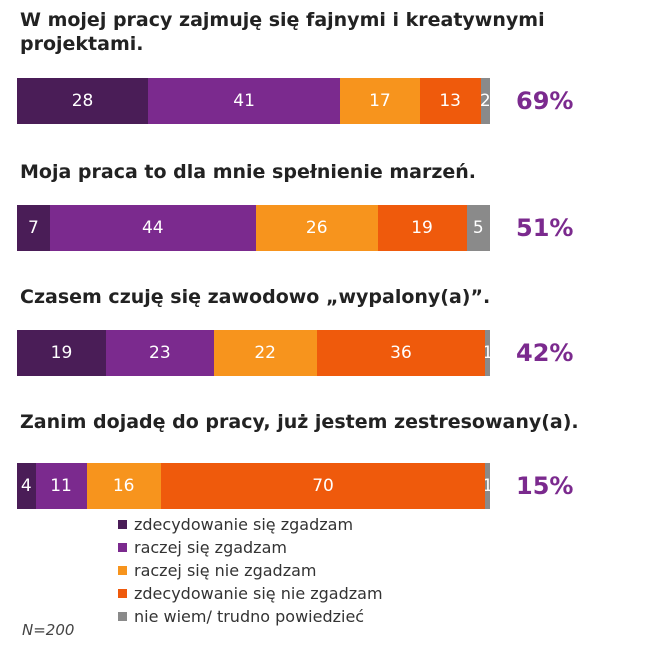 This screenshot has height=649, width=655. I want to click on bar-value-label: 4, so click(26, 486).